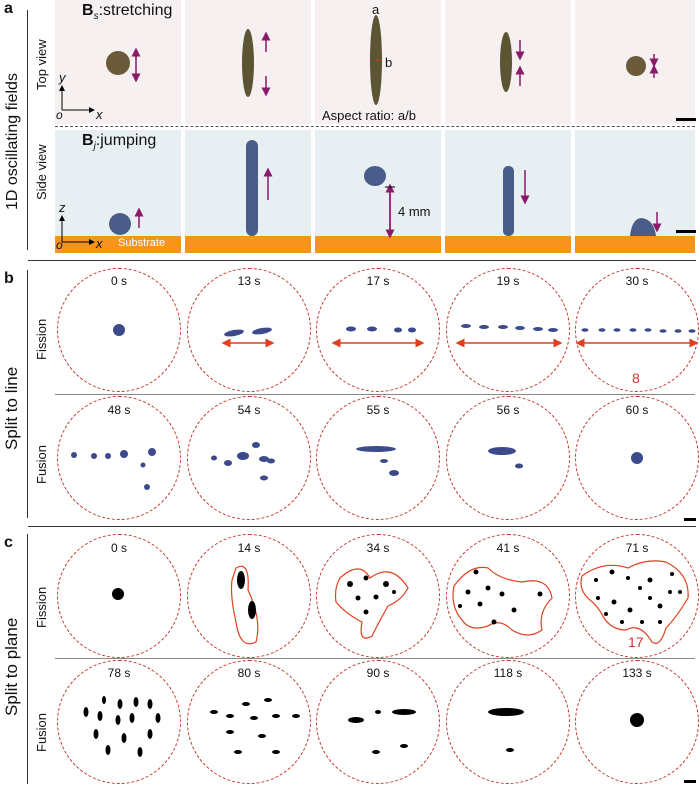 The height and width of the screenshot is (787, 700). Describe the element at coordinates (119, 673) in the screenshot. I see `c-fusion-time-1: 78 s` at that location.